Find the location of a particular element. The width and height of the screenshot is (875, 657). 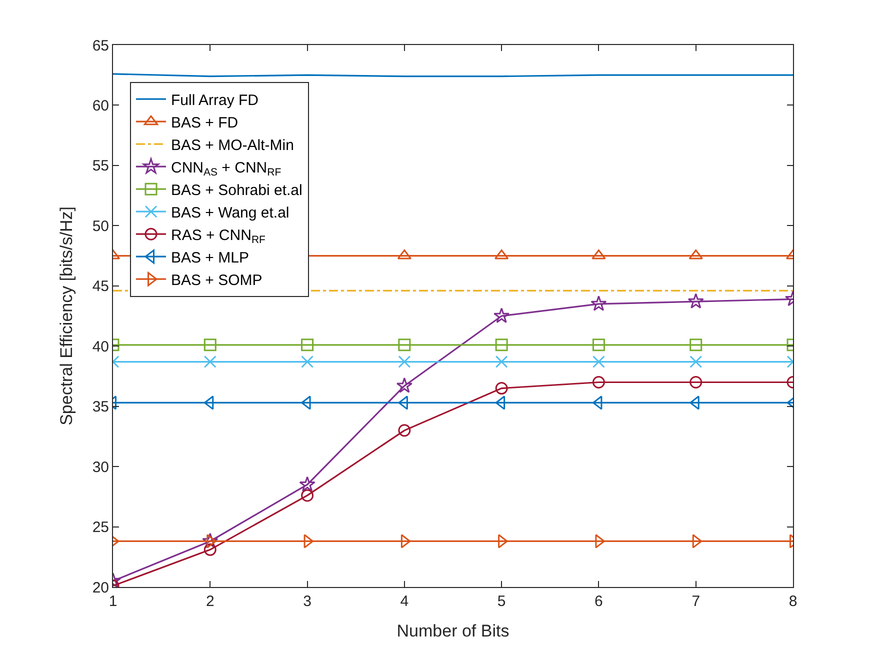

y-tick-label: 40 is located at coordinates (100, 347).